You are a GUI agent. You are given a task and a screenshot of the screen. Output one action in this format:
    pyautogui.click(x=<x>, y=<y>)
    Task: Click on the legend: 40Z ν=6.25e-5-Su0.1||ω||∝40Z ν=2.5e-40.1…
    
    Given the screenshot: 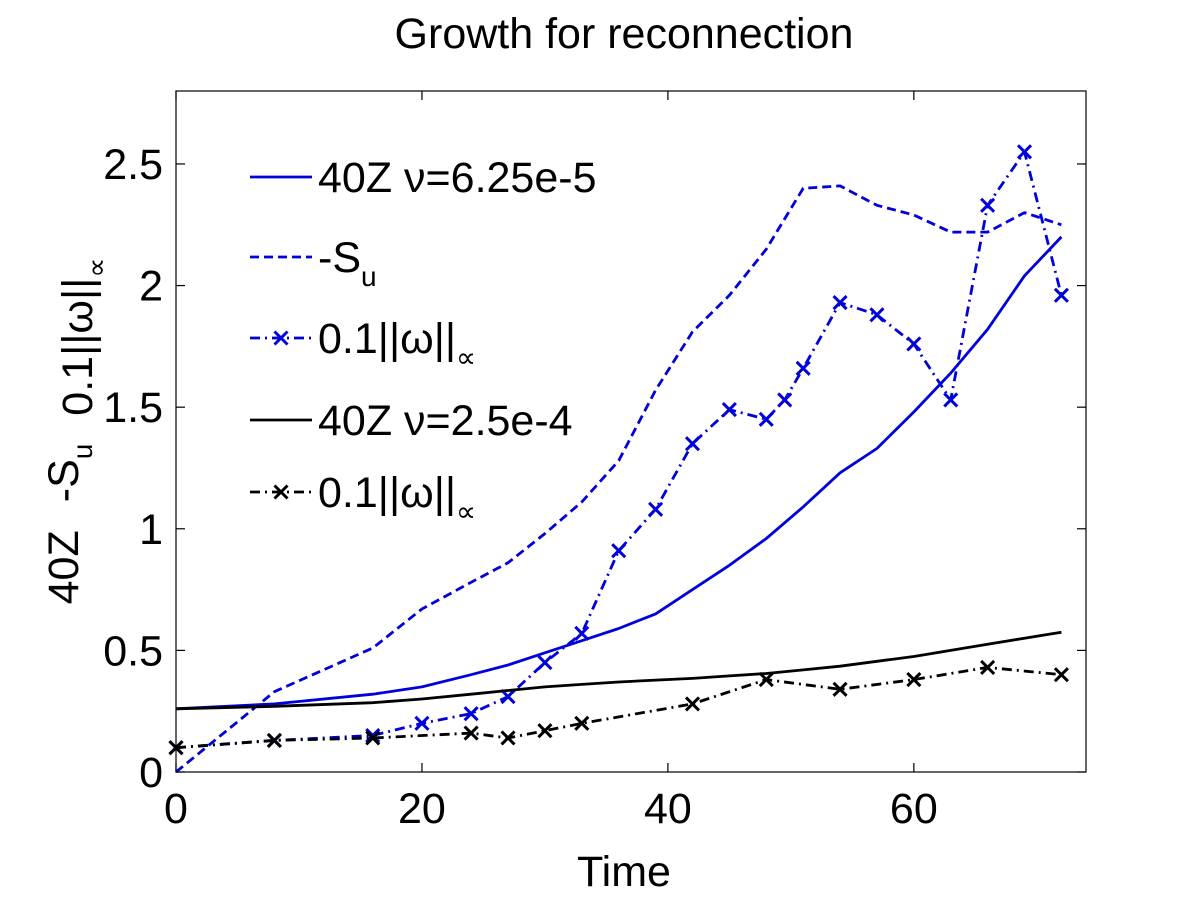 What is the action you would take?
    pyautogui.click(x=423, y=340)
    